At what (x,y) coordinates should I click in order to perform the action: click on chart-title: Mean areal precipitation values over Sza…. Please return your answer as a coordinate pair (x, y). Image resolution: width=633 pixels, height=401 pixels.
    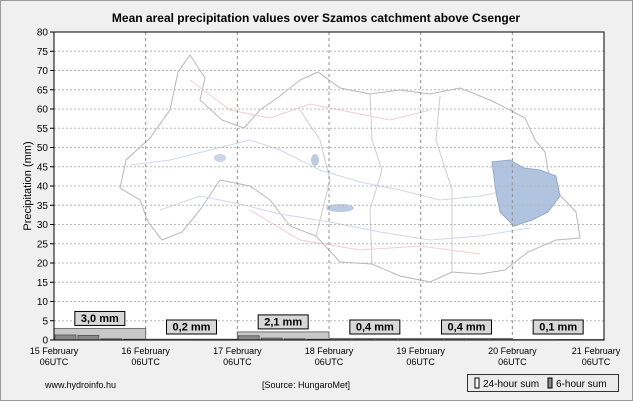
    Looking at the image, I should click on (316, 18).